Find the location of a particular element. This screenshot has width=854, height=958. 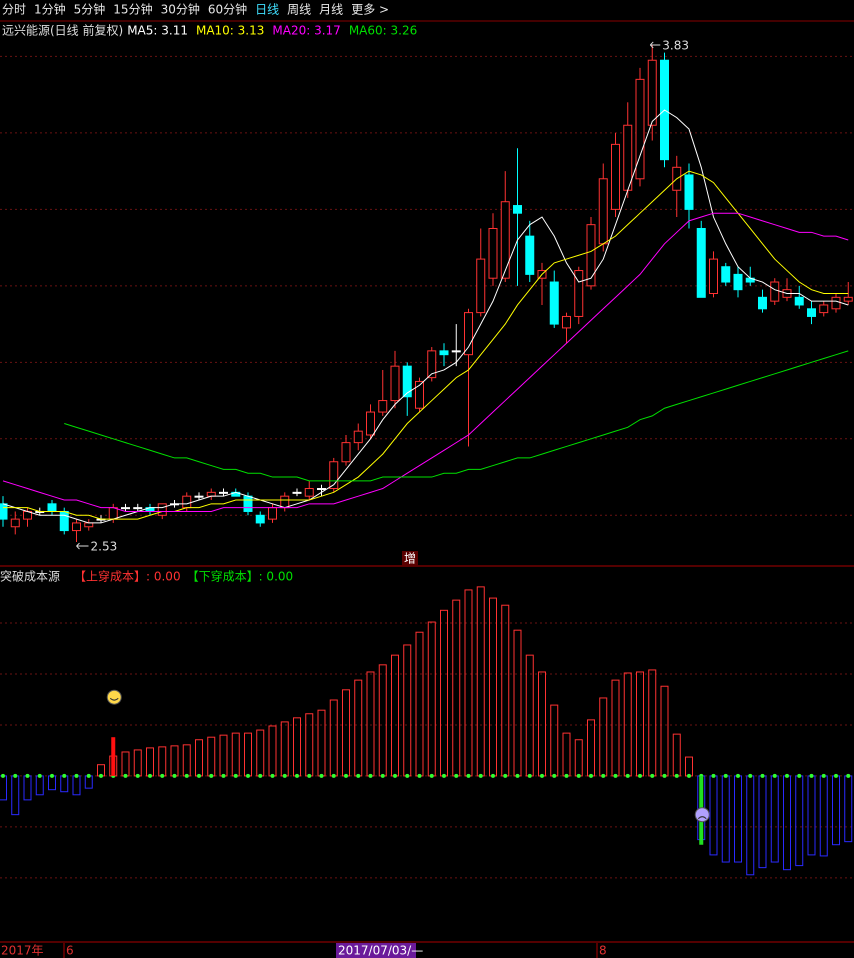

x-tick-label: 8 is located at coordinates (603, 951).